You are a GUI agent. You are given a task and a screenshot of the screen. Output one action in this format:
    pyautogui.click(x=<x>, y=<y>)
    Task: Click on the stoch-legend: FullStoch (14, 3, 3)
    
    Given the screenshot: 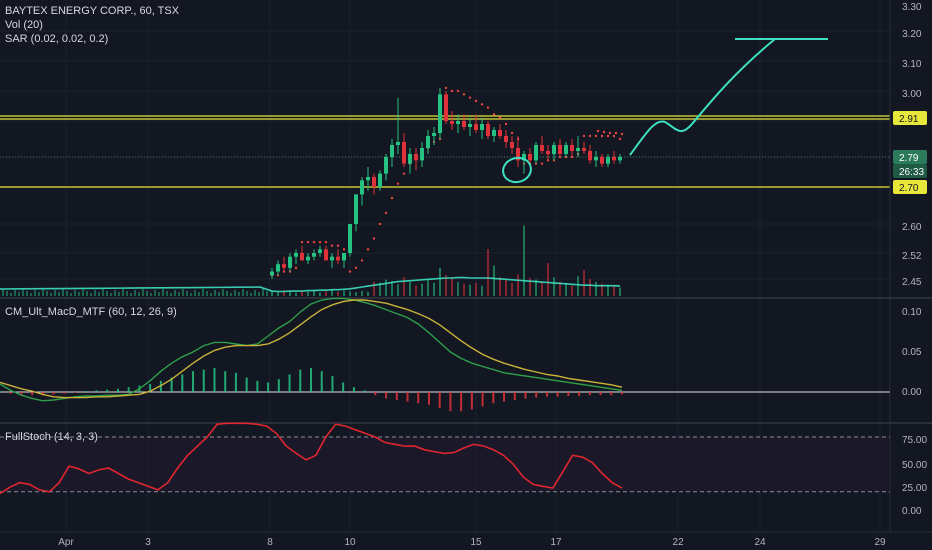 What is the action you would take?
    pyautogui.click(x=51, y=437)
    